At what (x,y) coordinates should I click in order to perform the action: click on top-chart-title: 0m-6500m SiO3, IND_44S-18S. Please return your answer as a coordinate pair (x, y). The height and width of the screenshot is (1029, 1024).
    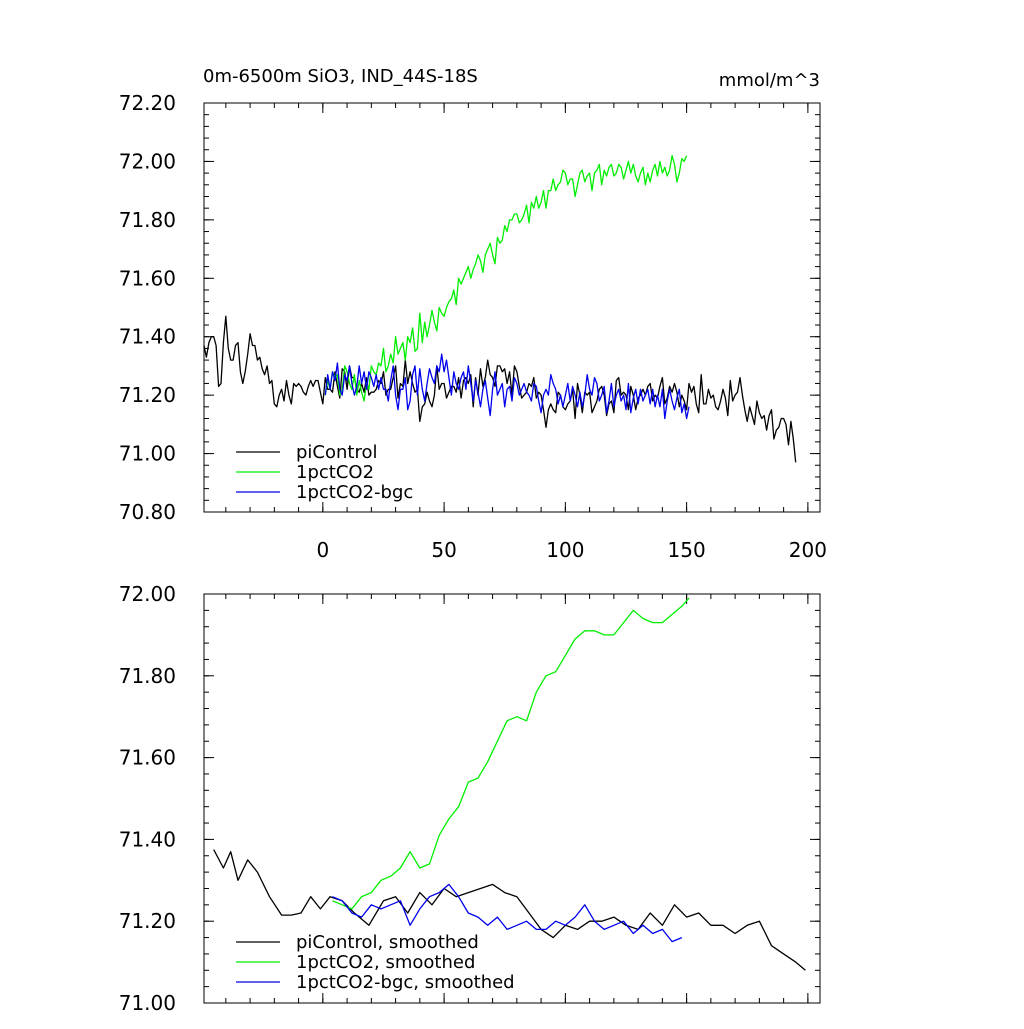
    Looking at the image, I should click on (340, 76).